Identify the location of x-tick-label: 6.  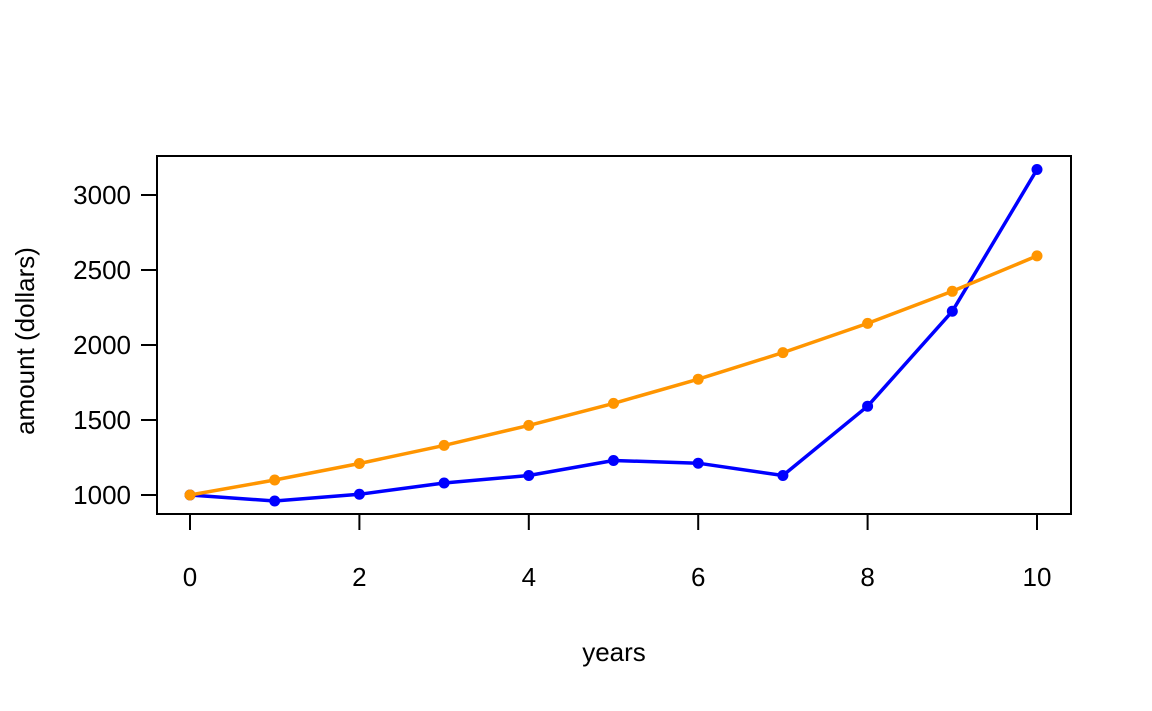
(698, 577).